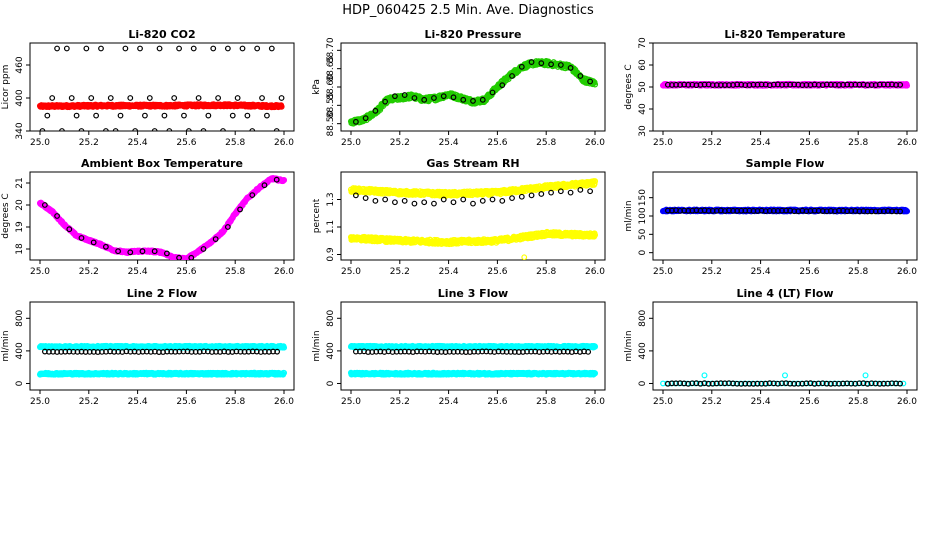 The image size is (936, 540). What do you see at coordinates (473, 92) in the screenshot?
I see `series-pressure-dense` at bounding box center [473, 92].